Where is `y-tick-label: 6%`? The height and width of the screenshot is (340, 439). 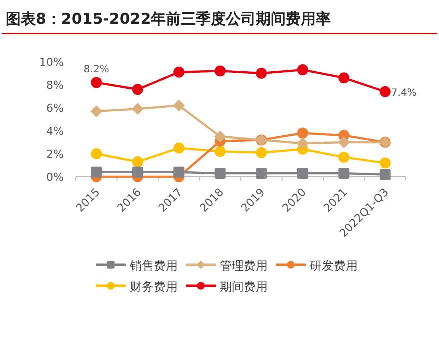 y-tick-label: 6% is located at coordinates (55, 108).